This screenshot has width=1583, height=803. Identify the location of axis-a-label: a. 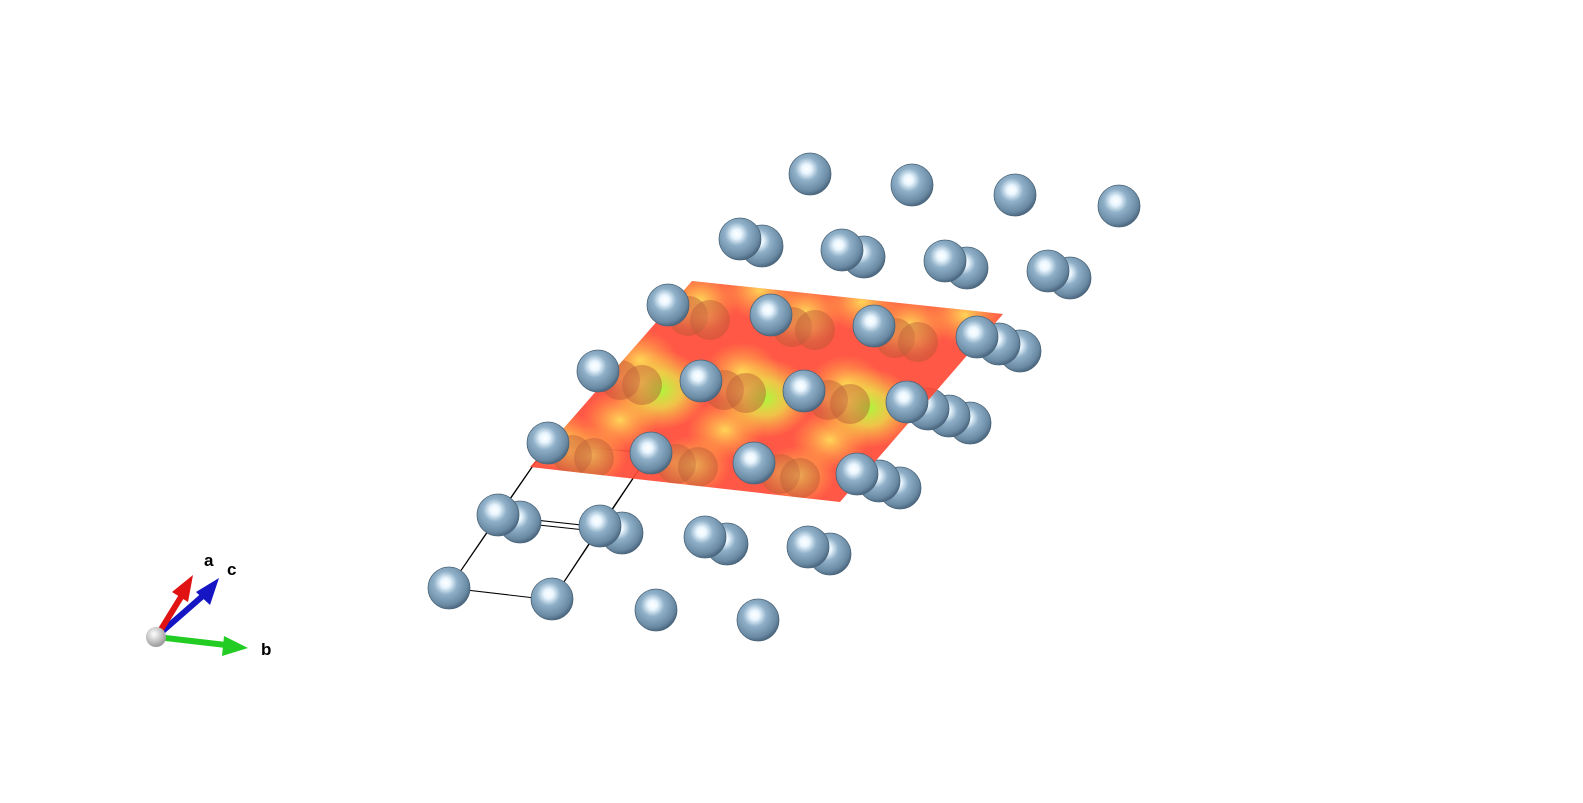
(209, 560).